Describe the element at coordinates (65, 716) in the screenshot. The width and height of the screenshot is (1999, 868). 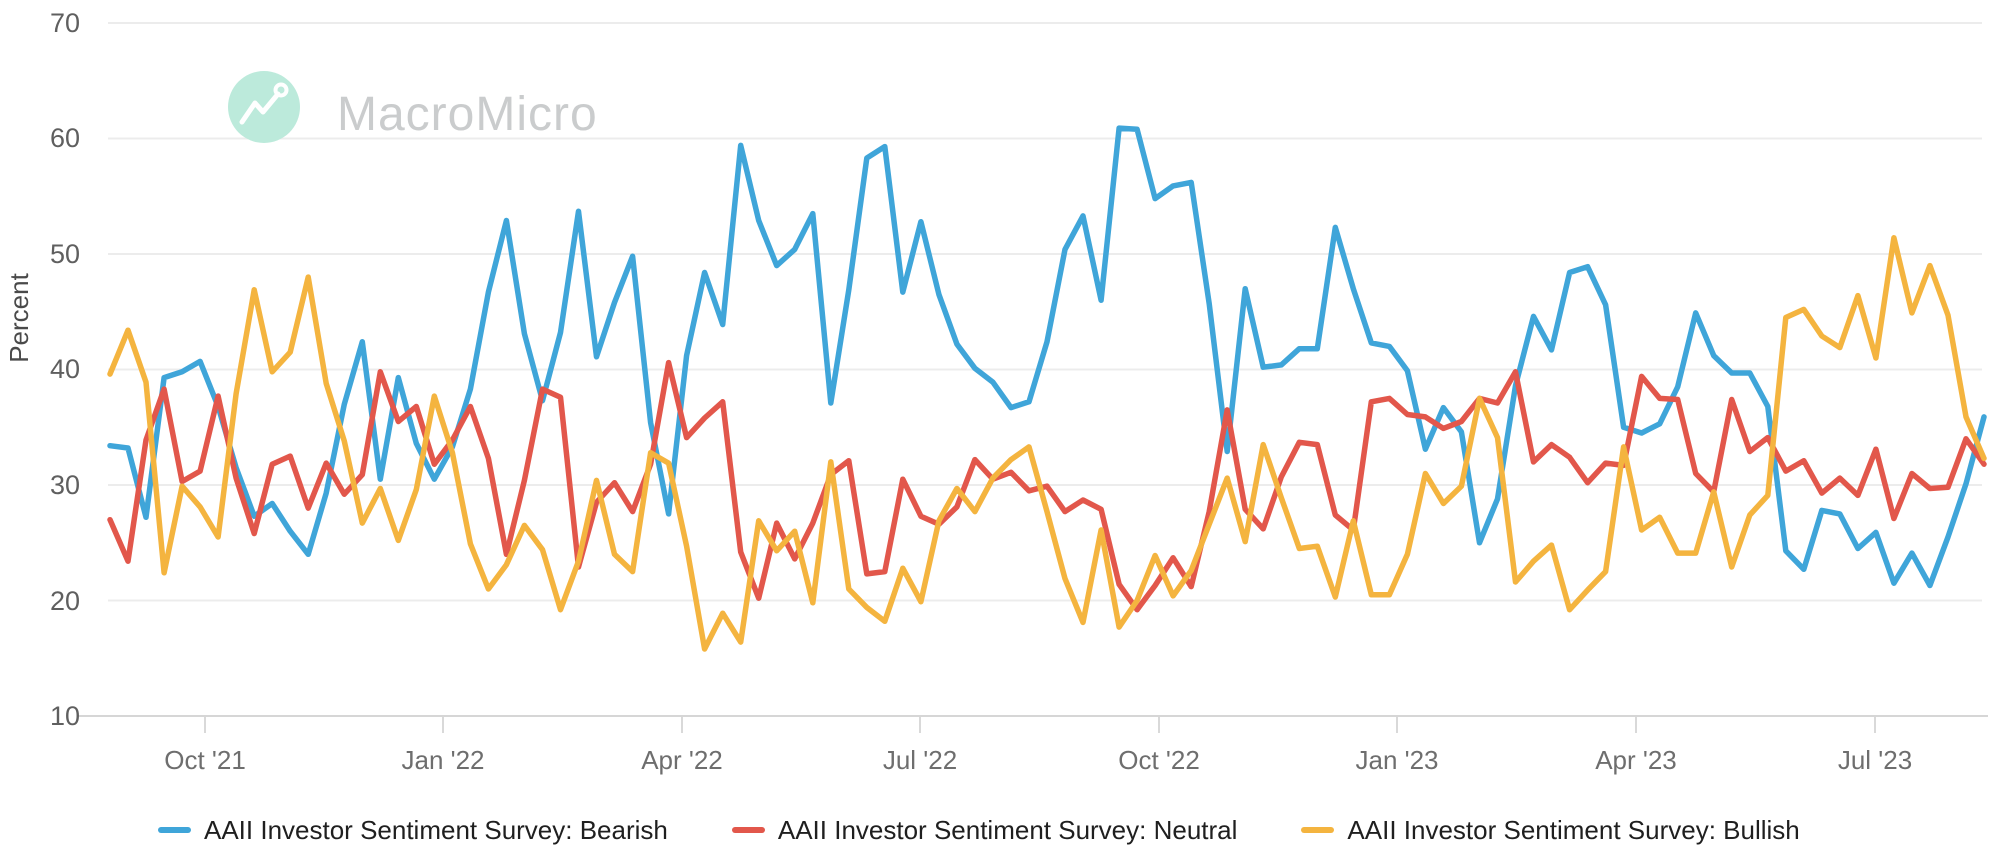
I see `y-label-10: 10` at that location.